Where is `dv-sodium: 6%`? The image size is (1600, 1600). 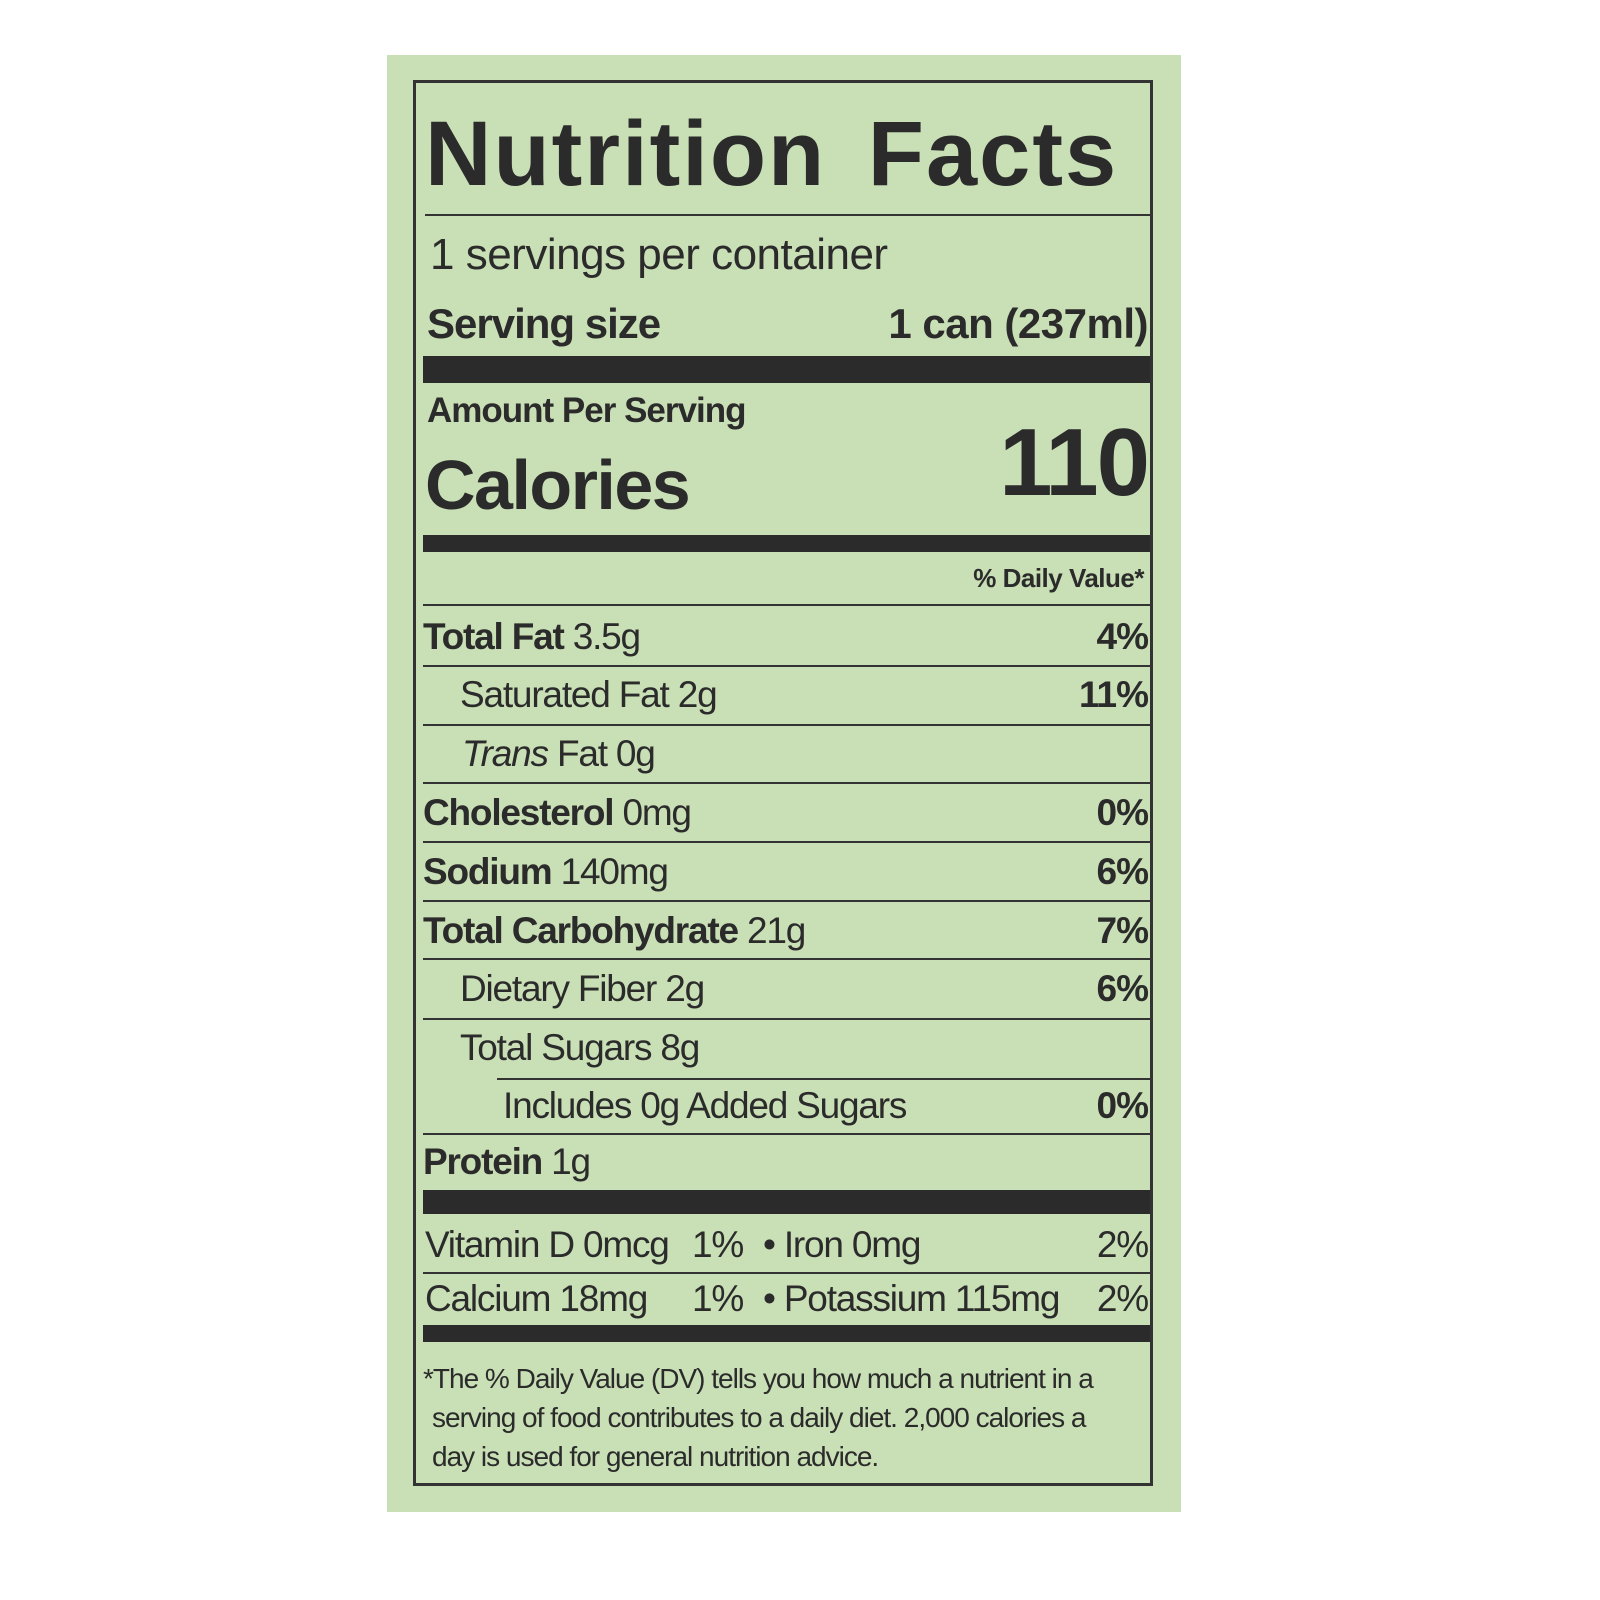
dv-sodium: 6% is located at coordinates (1122, 871).